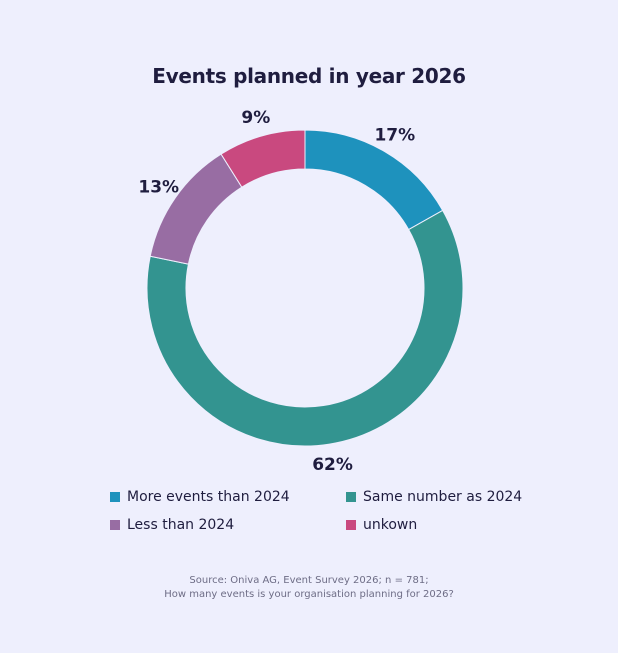  Describe the element at coordinates (158, 188) in the screenshot. I see `slice-label-less-than: 13%` at that location.